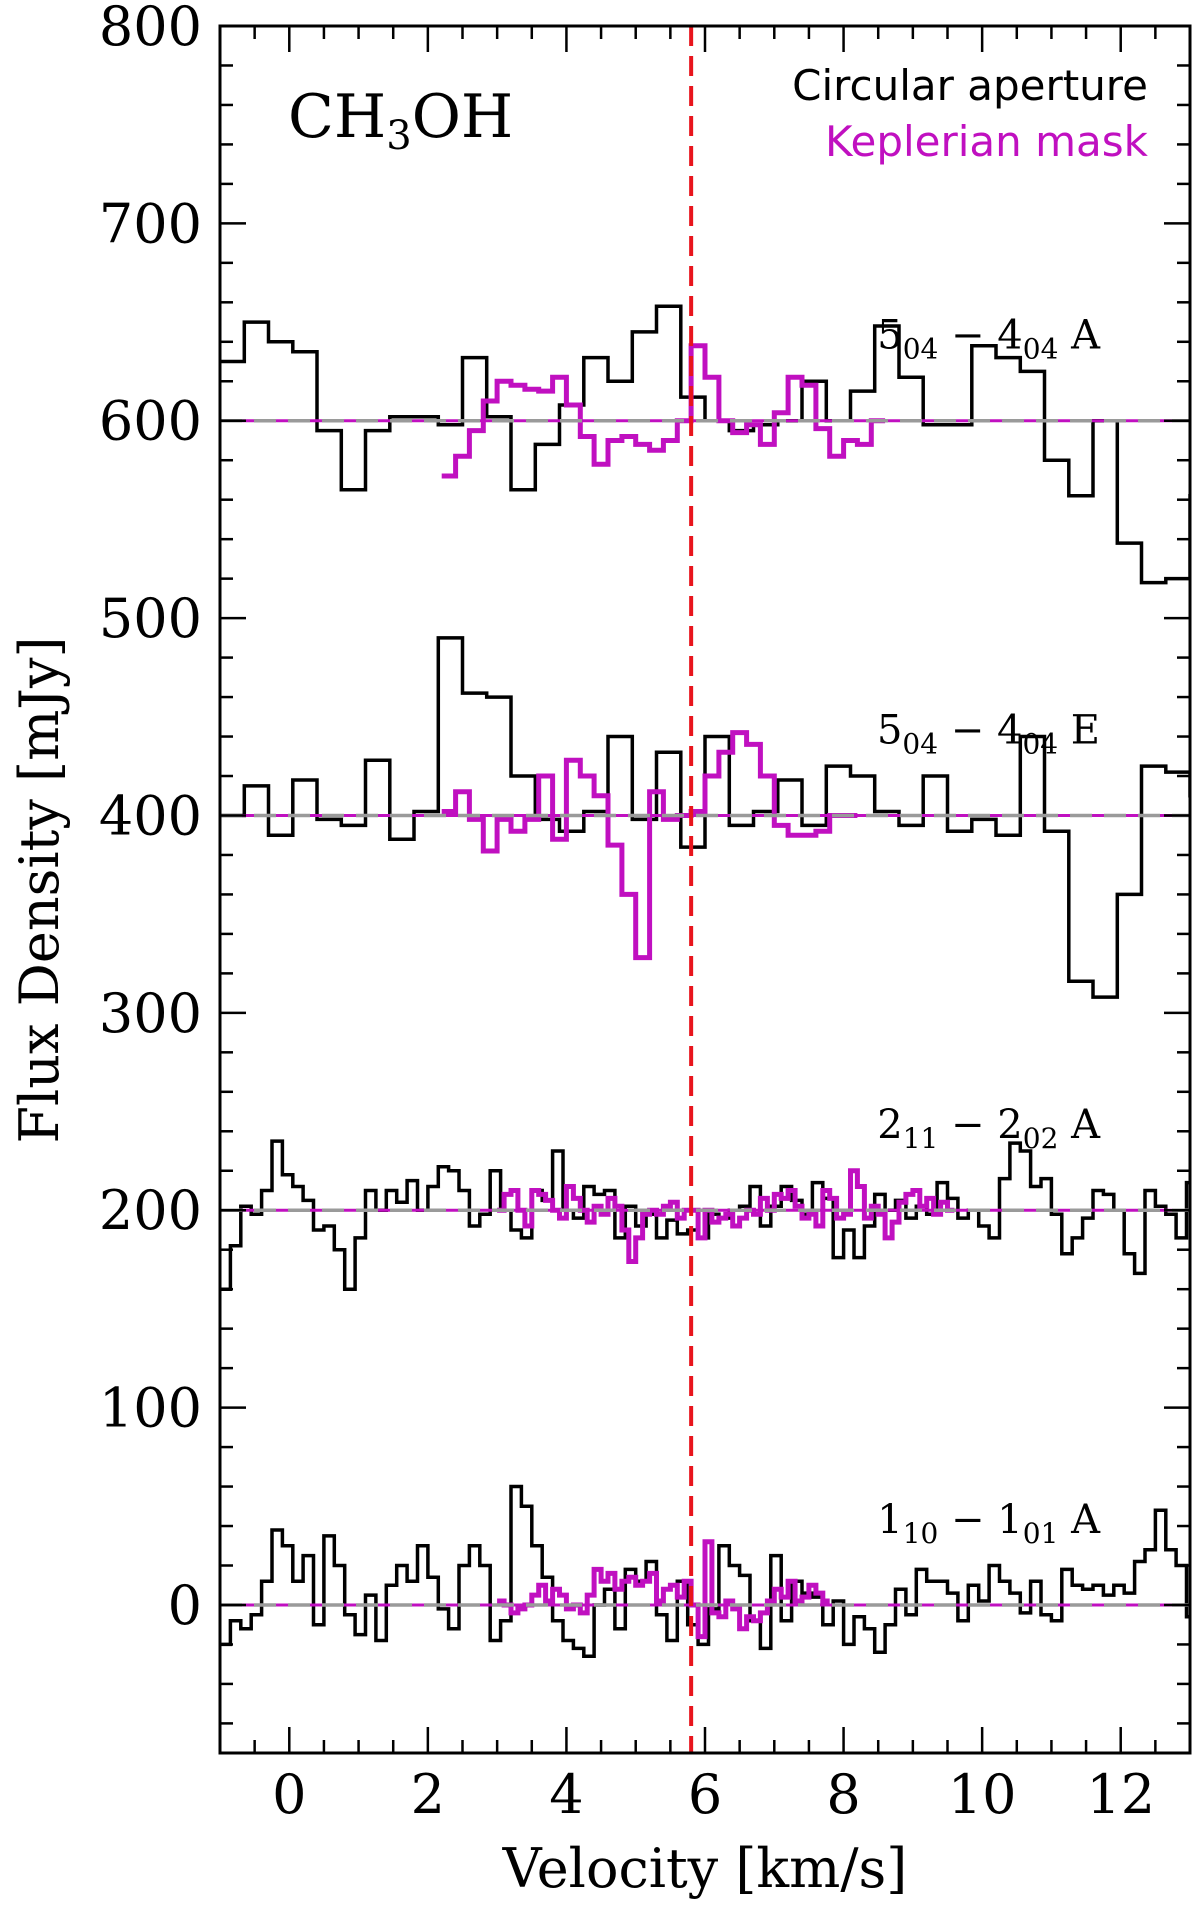 The image size is (1200, 1907). Describe the element at coordinates (921, 1138) in the screenshot. I see `transition-label-part: 11` at that location.